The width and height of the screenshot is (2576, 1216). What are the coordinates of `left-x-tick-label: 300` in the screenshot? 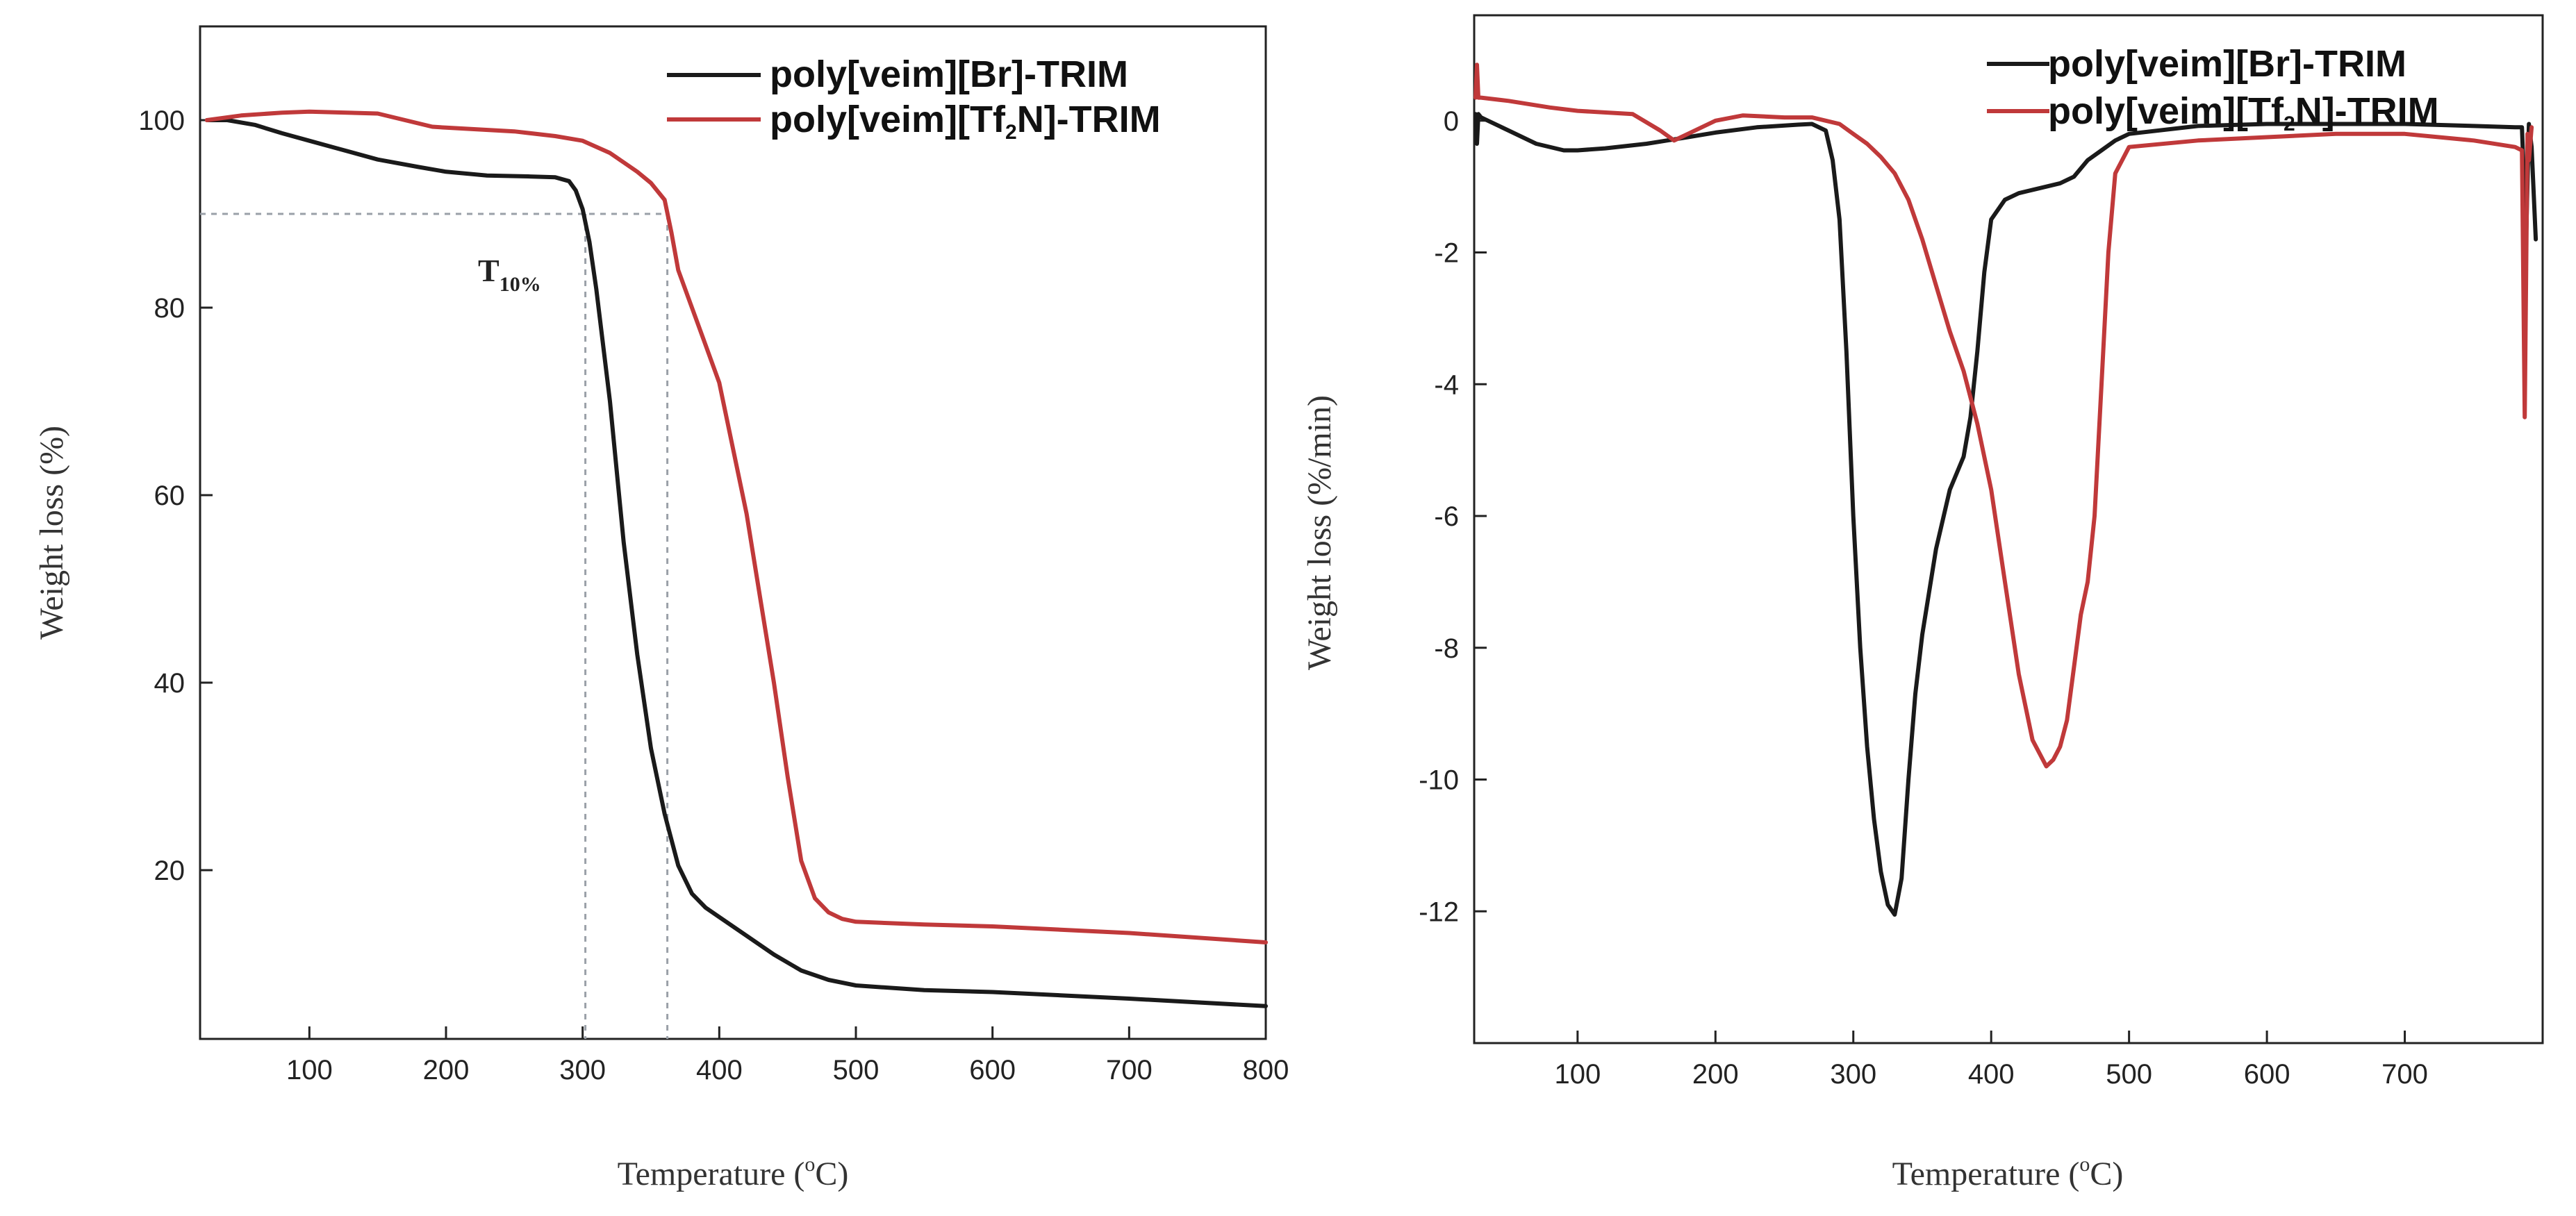 It's located at (582, 1070).